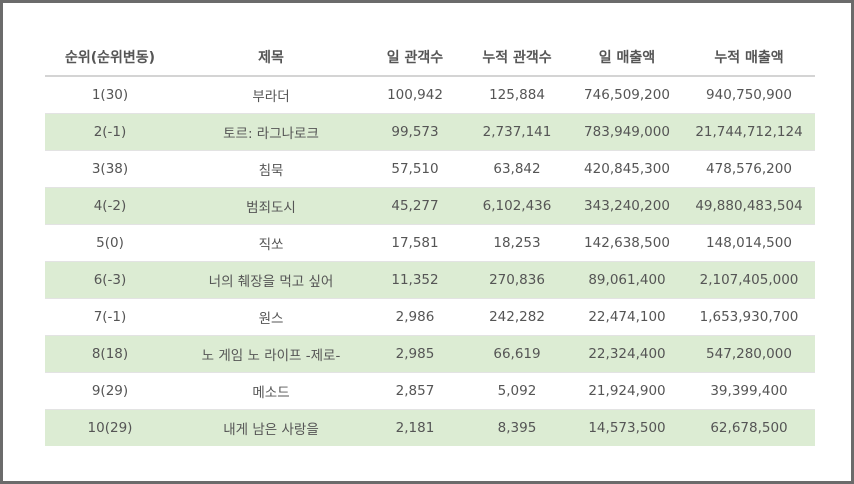 This screenshot has height=484, width=854. What do you see at coordinates (749, 57) in the screenshot?
I see `header-total-sales: 누적 매출액` at bounding box center [749, 57].